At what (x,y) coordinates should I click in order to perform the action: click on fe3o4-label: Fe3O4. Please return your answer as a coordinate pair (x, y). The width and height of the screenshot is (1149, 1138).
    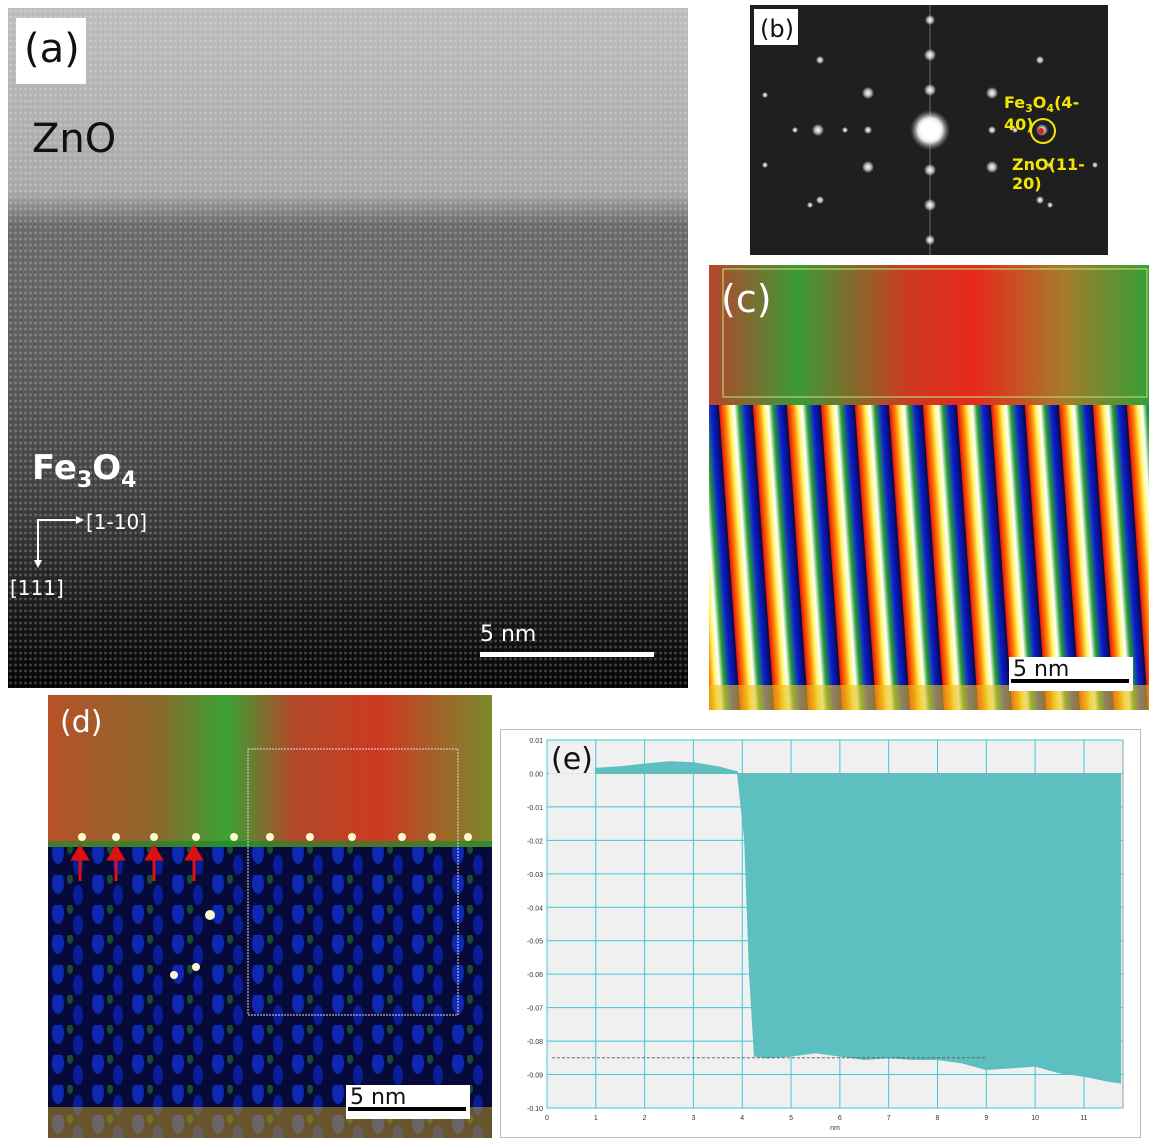
    Looking at the image, I should click on (84, 470).